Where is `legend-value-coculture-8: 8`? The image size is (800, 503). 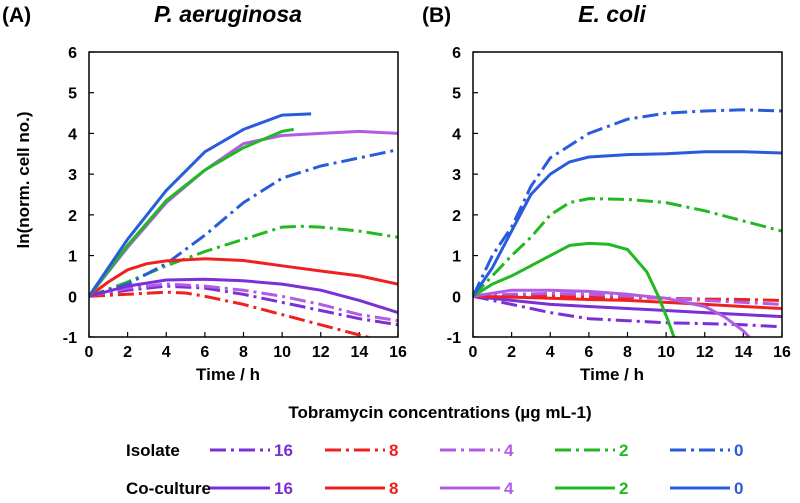 legend-value-coculture-8: 8 is located at coordinates (393, 488).